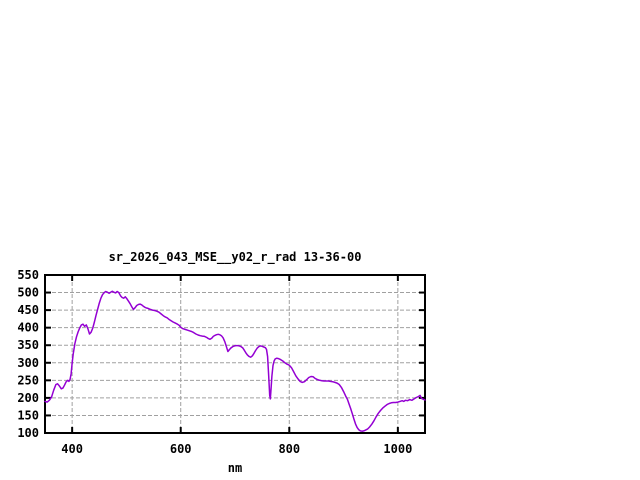 The image size is (640, 480). I want to click on y-tick-label: 550, so click(28, 275).